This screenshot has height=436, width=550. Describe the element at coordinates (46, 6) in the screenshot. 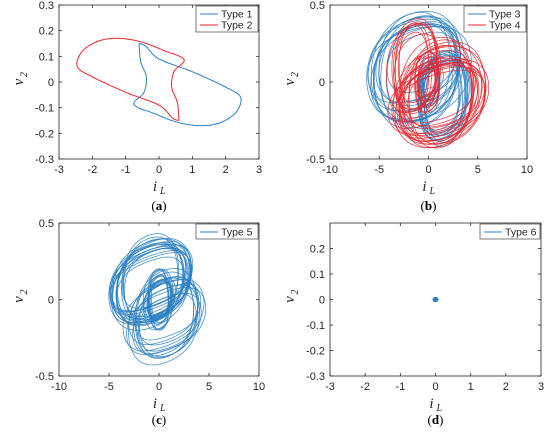

I see `y-tick-label: 0.3` at that location.